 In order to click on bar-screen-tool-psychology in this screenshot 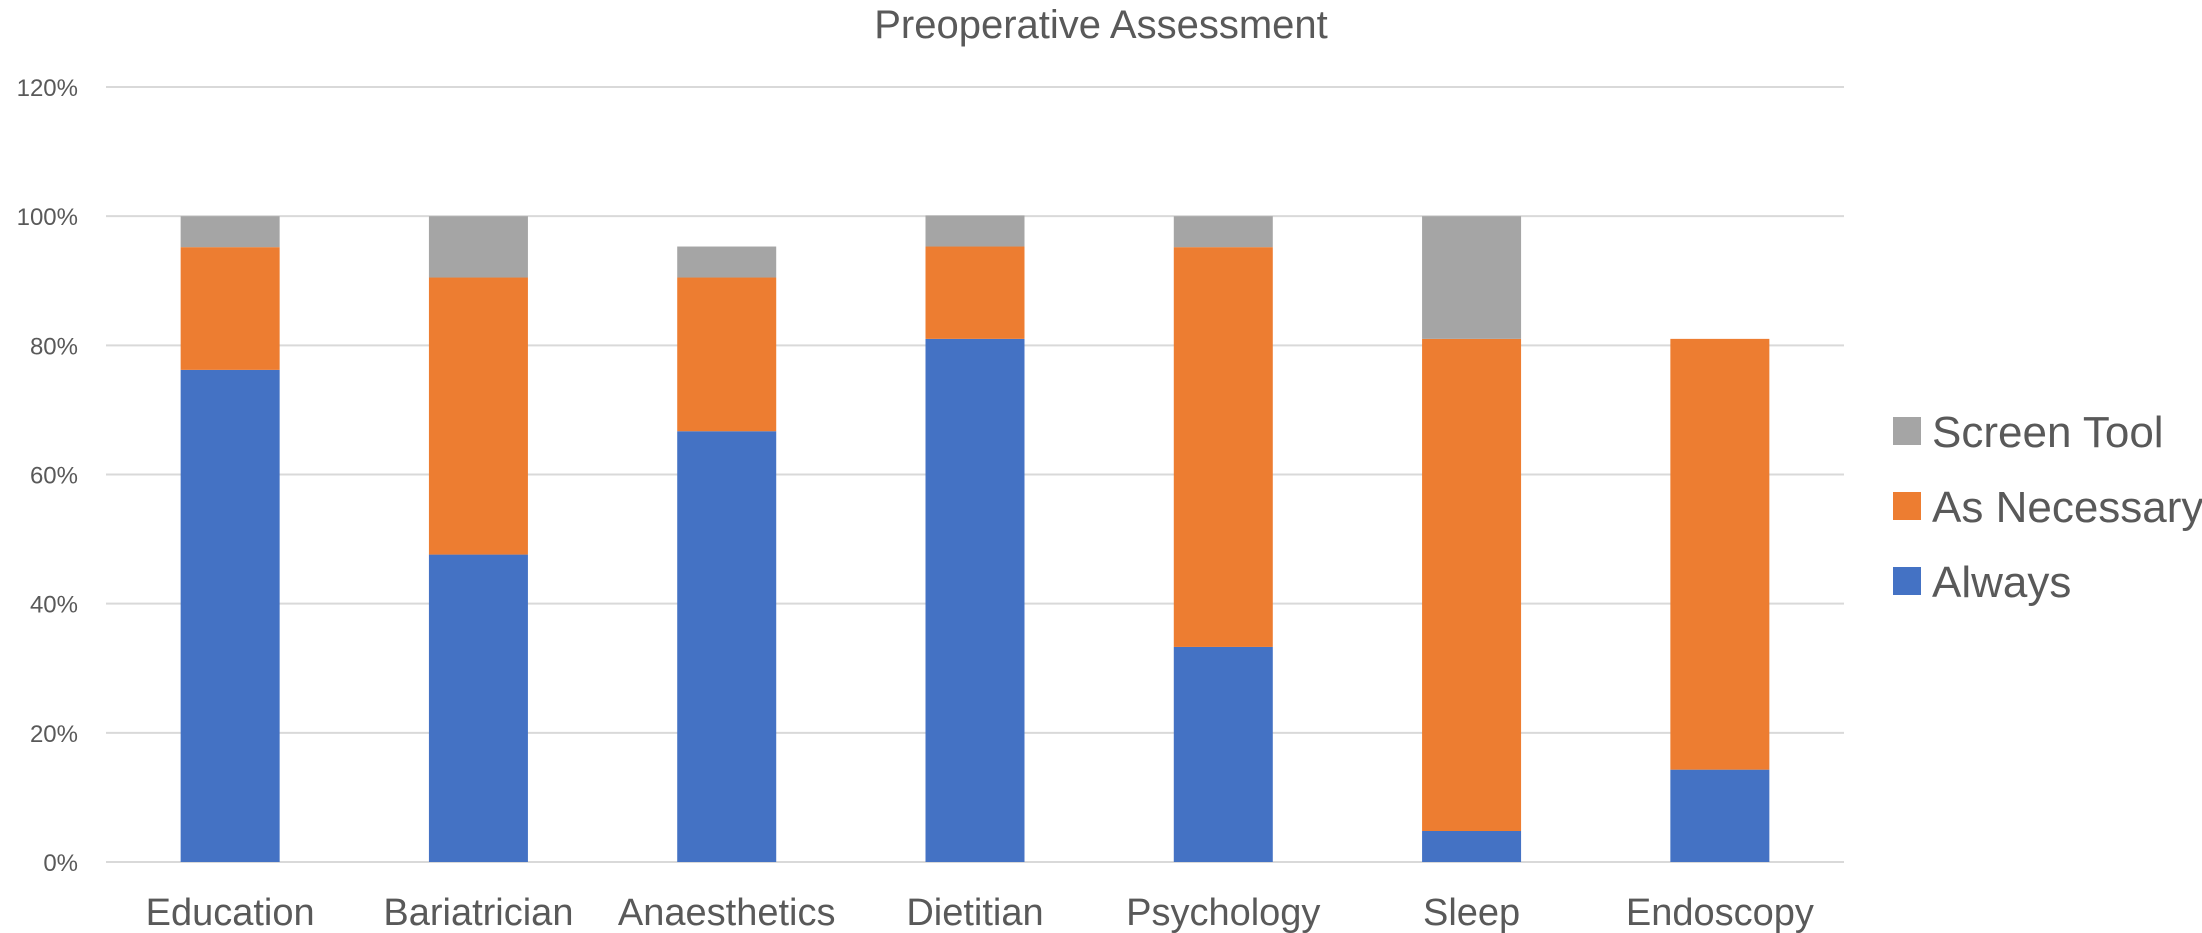, I will do `click(1223, 232)`.